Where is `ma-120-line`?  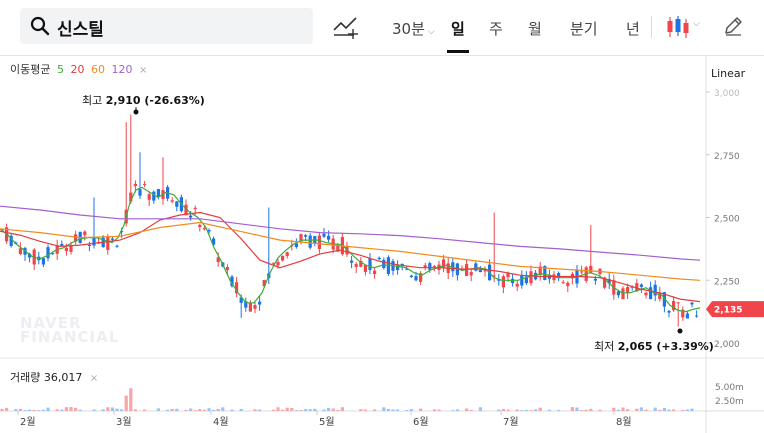
ma-120-line is located at coordinates (350, 233).